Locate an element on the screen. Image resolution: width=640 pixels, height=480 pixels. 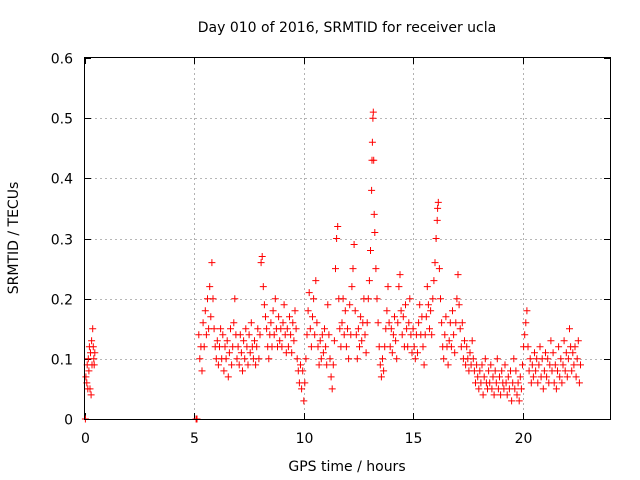
y-axis-label: SRMTID / TECUs is located at coordinates (14, 238).